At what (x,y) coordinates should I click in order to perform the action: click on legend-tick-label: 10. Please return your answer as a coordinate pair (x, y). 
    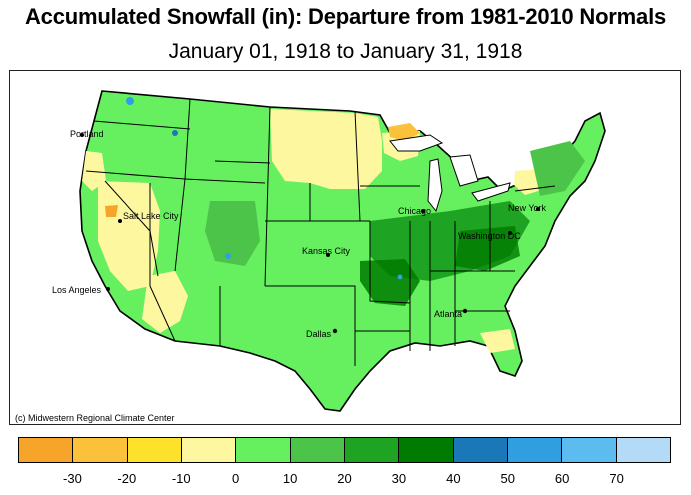
    Looking at the image, I should click on (290, 478).